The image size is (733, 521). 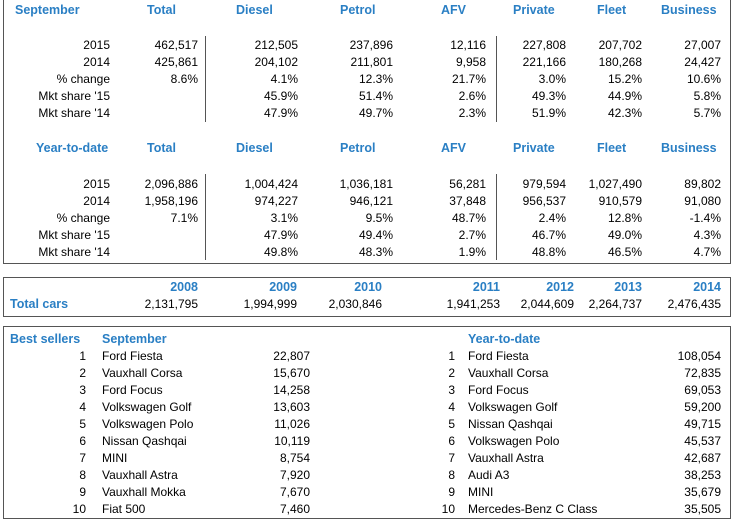 What do you see at coordinates (699, 356) in the screenshot?
I see `sales: 108,054` at bounding box center [699, 356].